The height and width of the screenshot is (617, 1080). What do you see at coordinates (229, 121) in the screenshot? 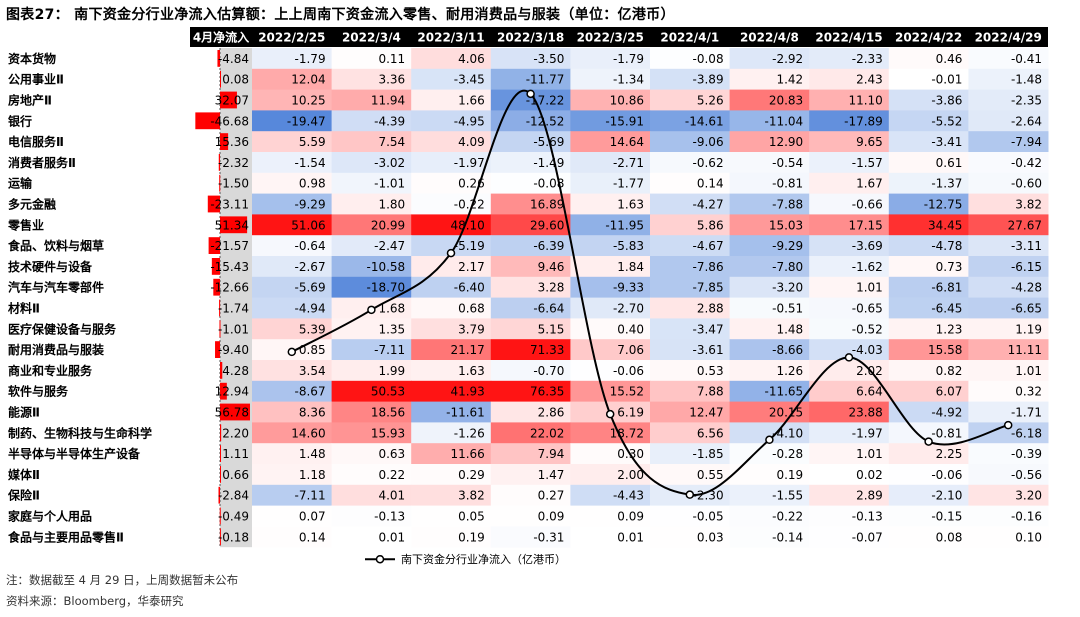
I see `april-value: -46.68` at bounding box center [229, 121].